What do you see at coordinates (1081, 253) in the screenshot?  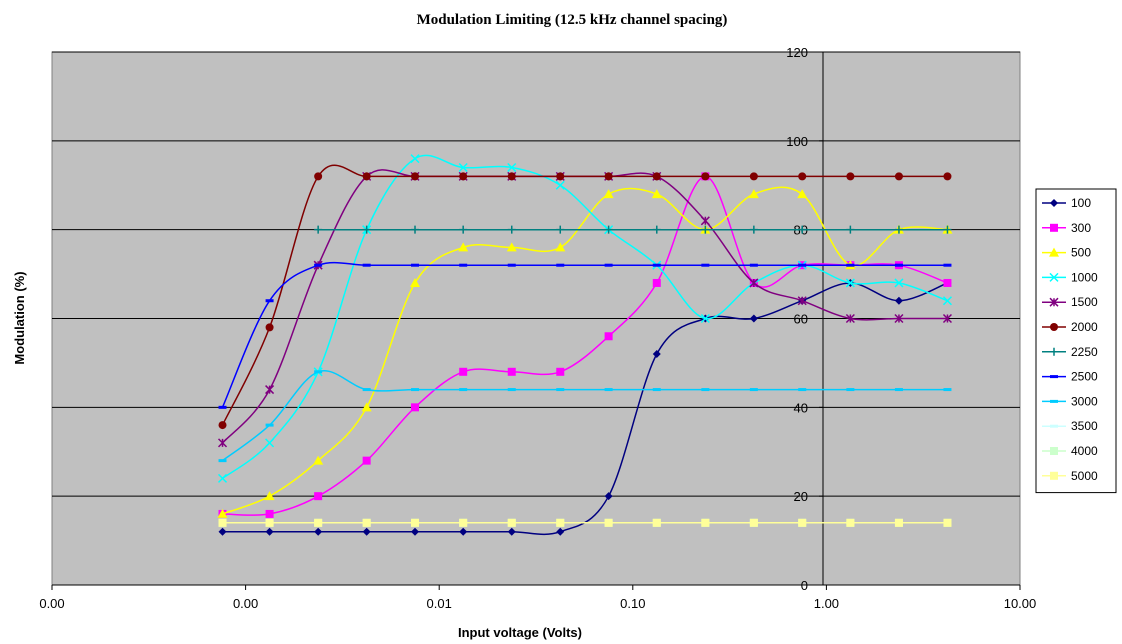 I see `legend-label: 500` at bounding box center [1081, 253].